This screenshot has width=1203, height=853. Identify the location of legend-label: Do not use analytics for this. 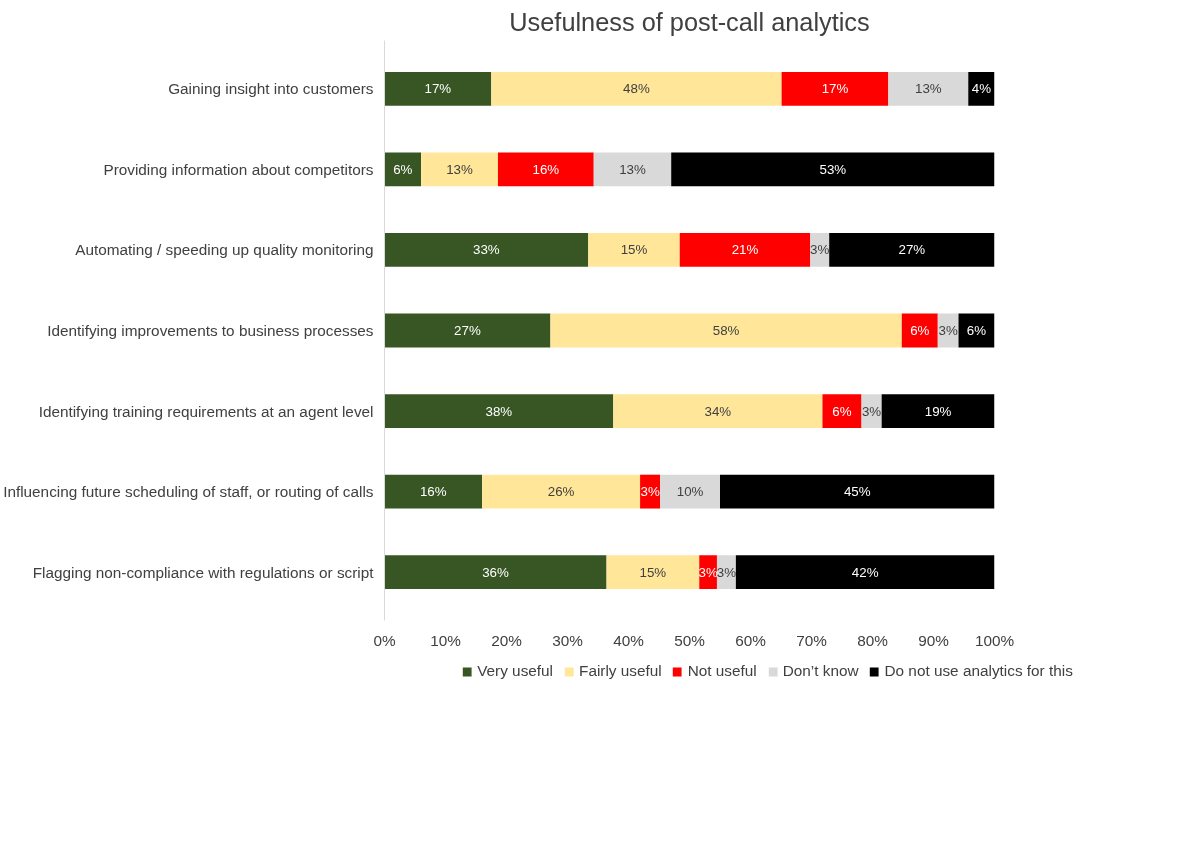
(978, 671).